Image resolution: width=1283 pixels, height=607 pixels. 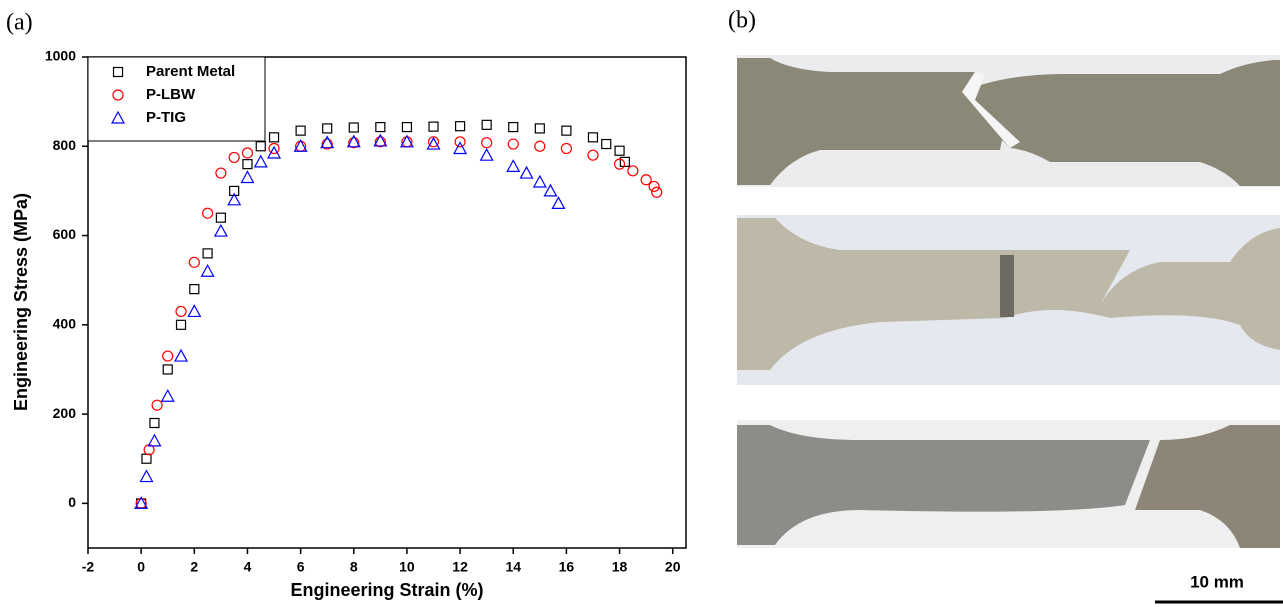 What do you see at coordinates (407, 567) in the screenshot?
I see `x-tick-label: 10` at bounding box center [407, 567].